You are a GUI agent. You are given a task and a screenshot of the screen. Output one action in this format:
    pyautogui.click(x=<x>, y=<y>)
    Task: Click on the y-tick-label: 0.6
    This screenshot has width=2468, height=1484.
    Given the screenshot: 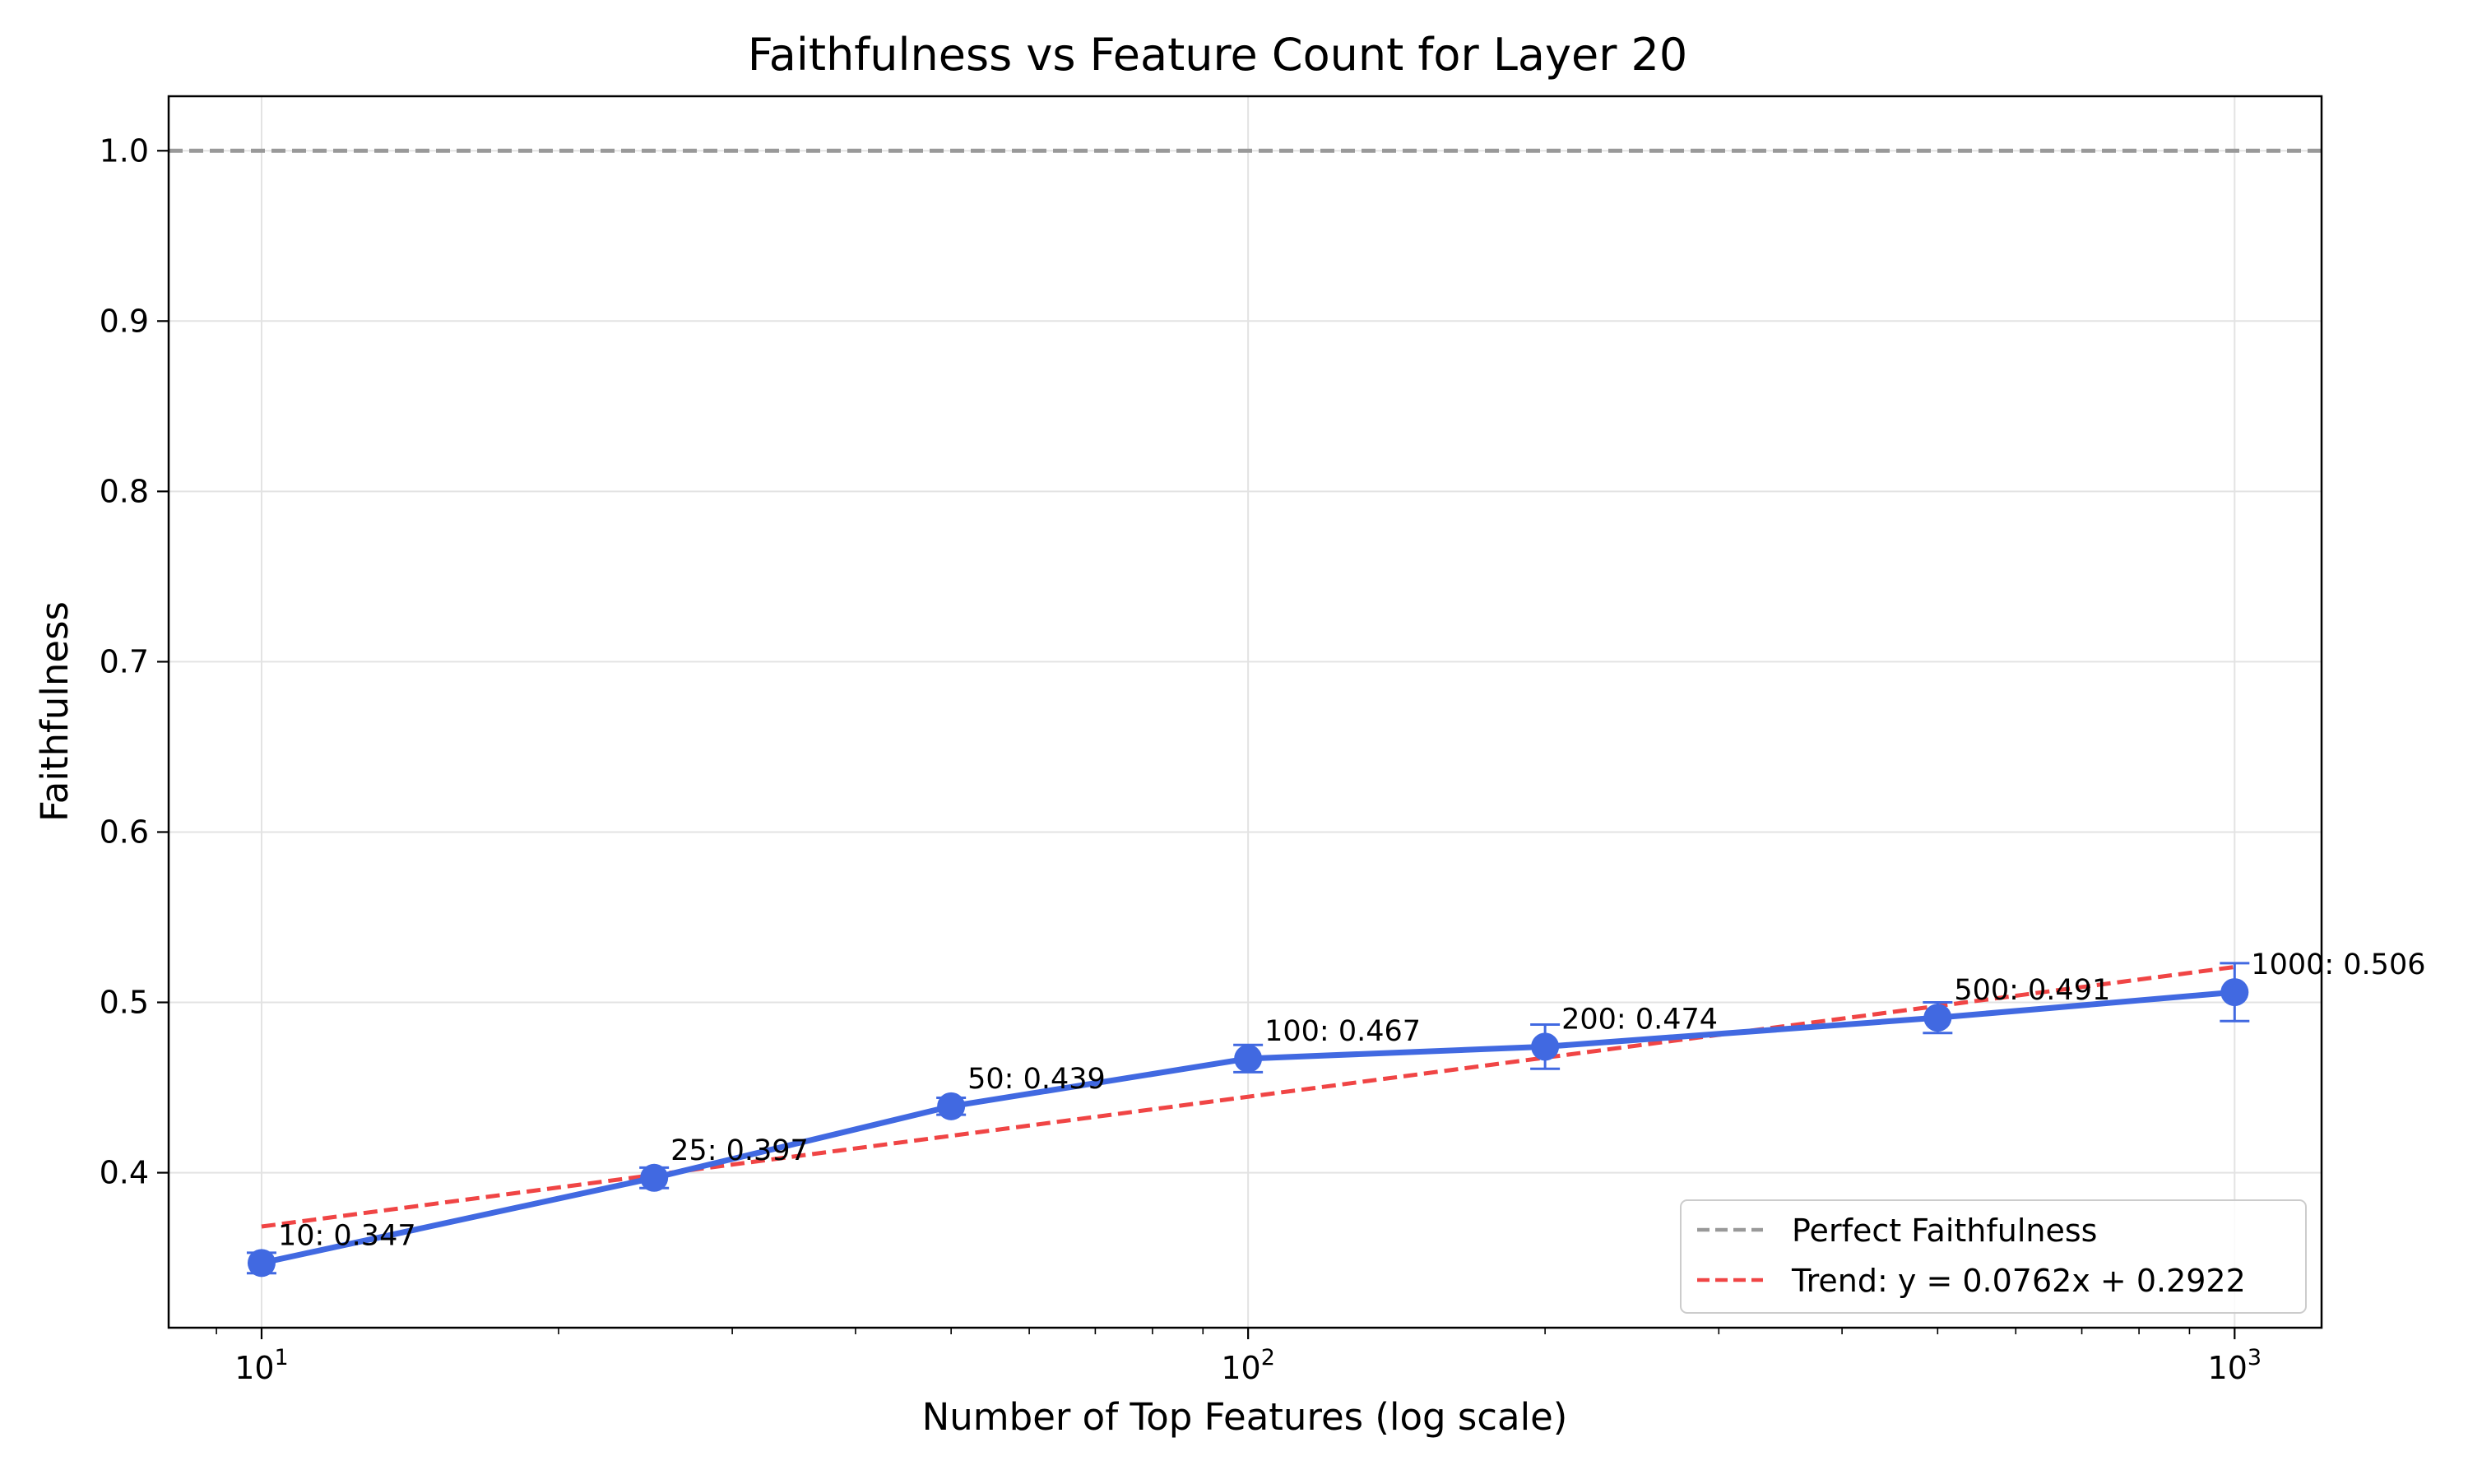 What is the action you would take?
    pyautogui.click(x=124, y=832)
    